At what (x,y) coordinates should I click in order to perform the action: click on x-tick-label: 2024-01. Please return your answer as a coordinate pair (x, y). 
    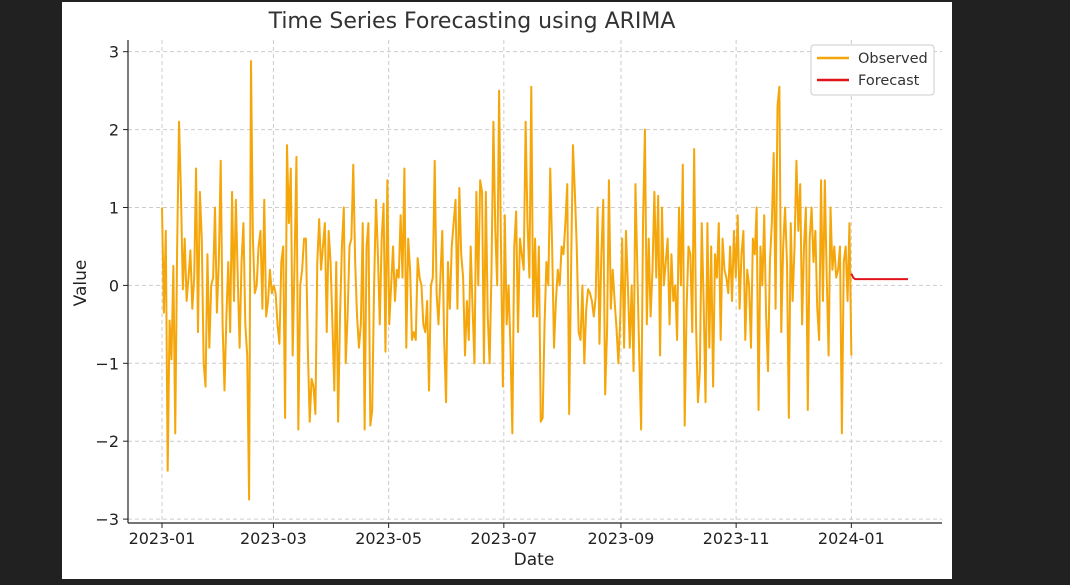
    Looking at the image, I should click on (851, 538).